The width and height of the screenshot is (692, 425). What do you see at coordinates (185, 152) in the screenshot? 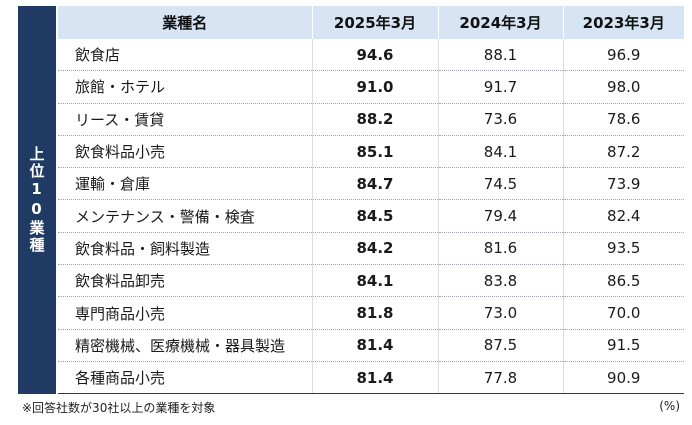
I see `industry-name-cell: 飲食料品小売` at bounding box center [185, 152].